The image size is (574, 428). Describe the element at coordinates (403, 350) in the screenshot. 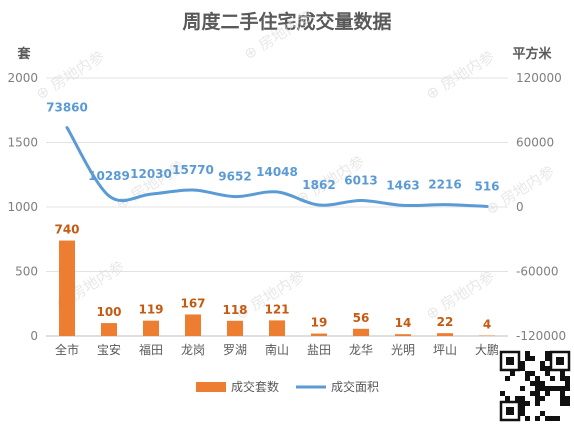

I see `x-axis-tick-label: 光明` at that location.